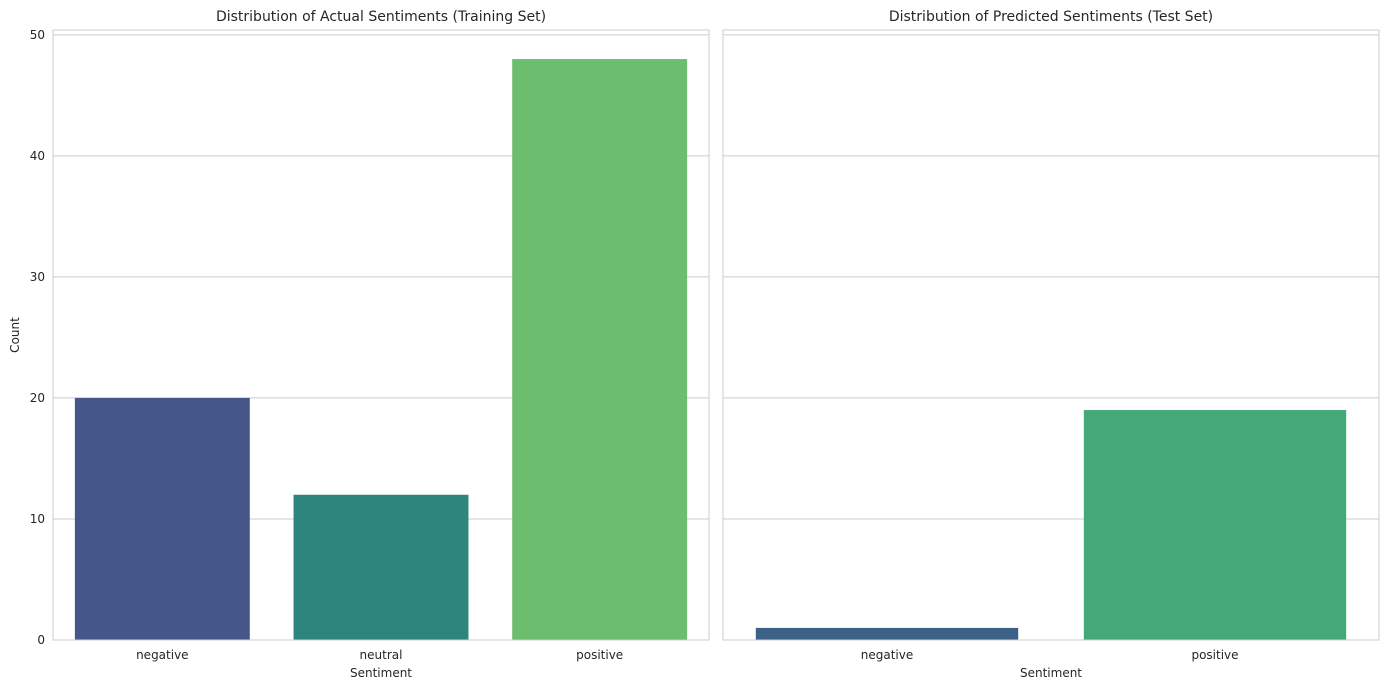  Describe the element at coordinates (37, 35) in the screenshot. I see `y-tick-label: 50` at that location.